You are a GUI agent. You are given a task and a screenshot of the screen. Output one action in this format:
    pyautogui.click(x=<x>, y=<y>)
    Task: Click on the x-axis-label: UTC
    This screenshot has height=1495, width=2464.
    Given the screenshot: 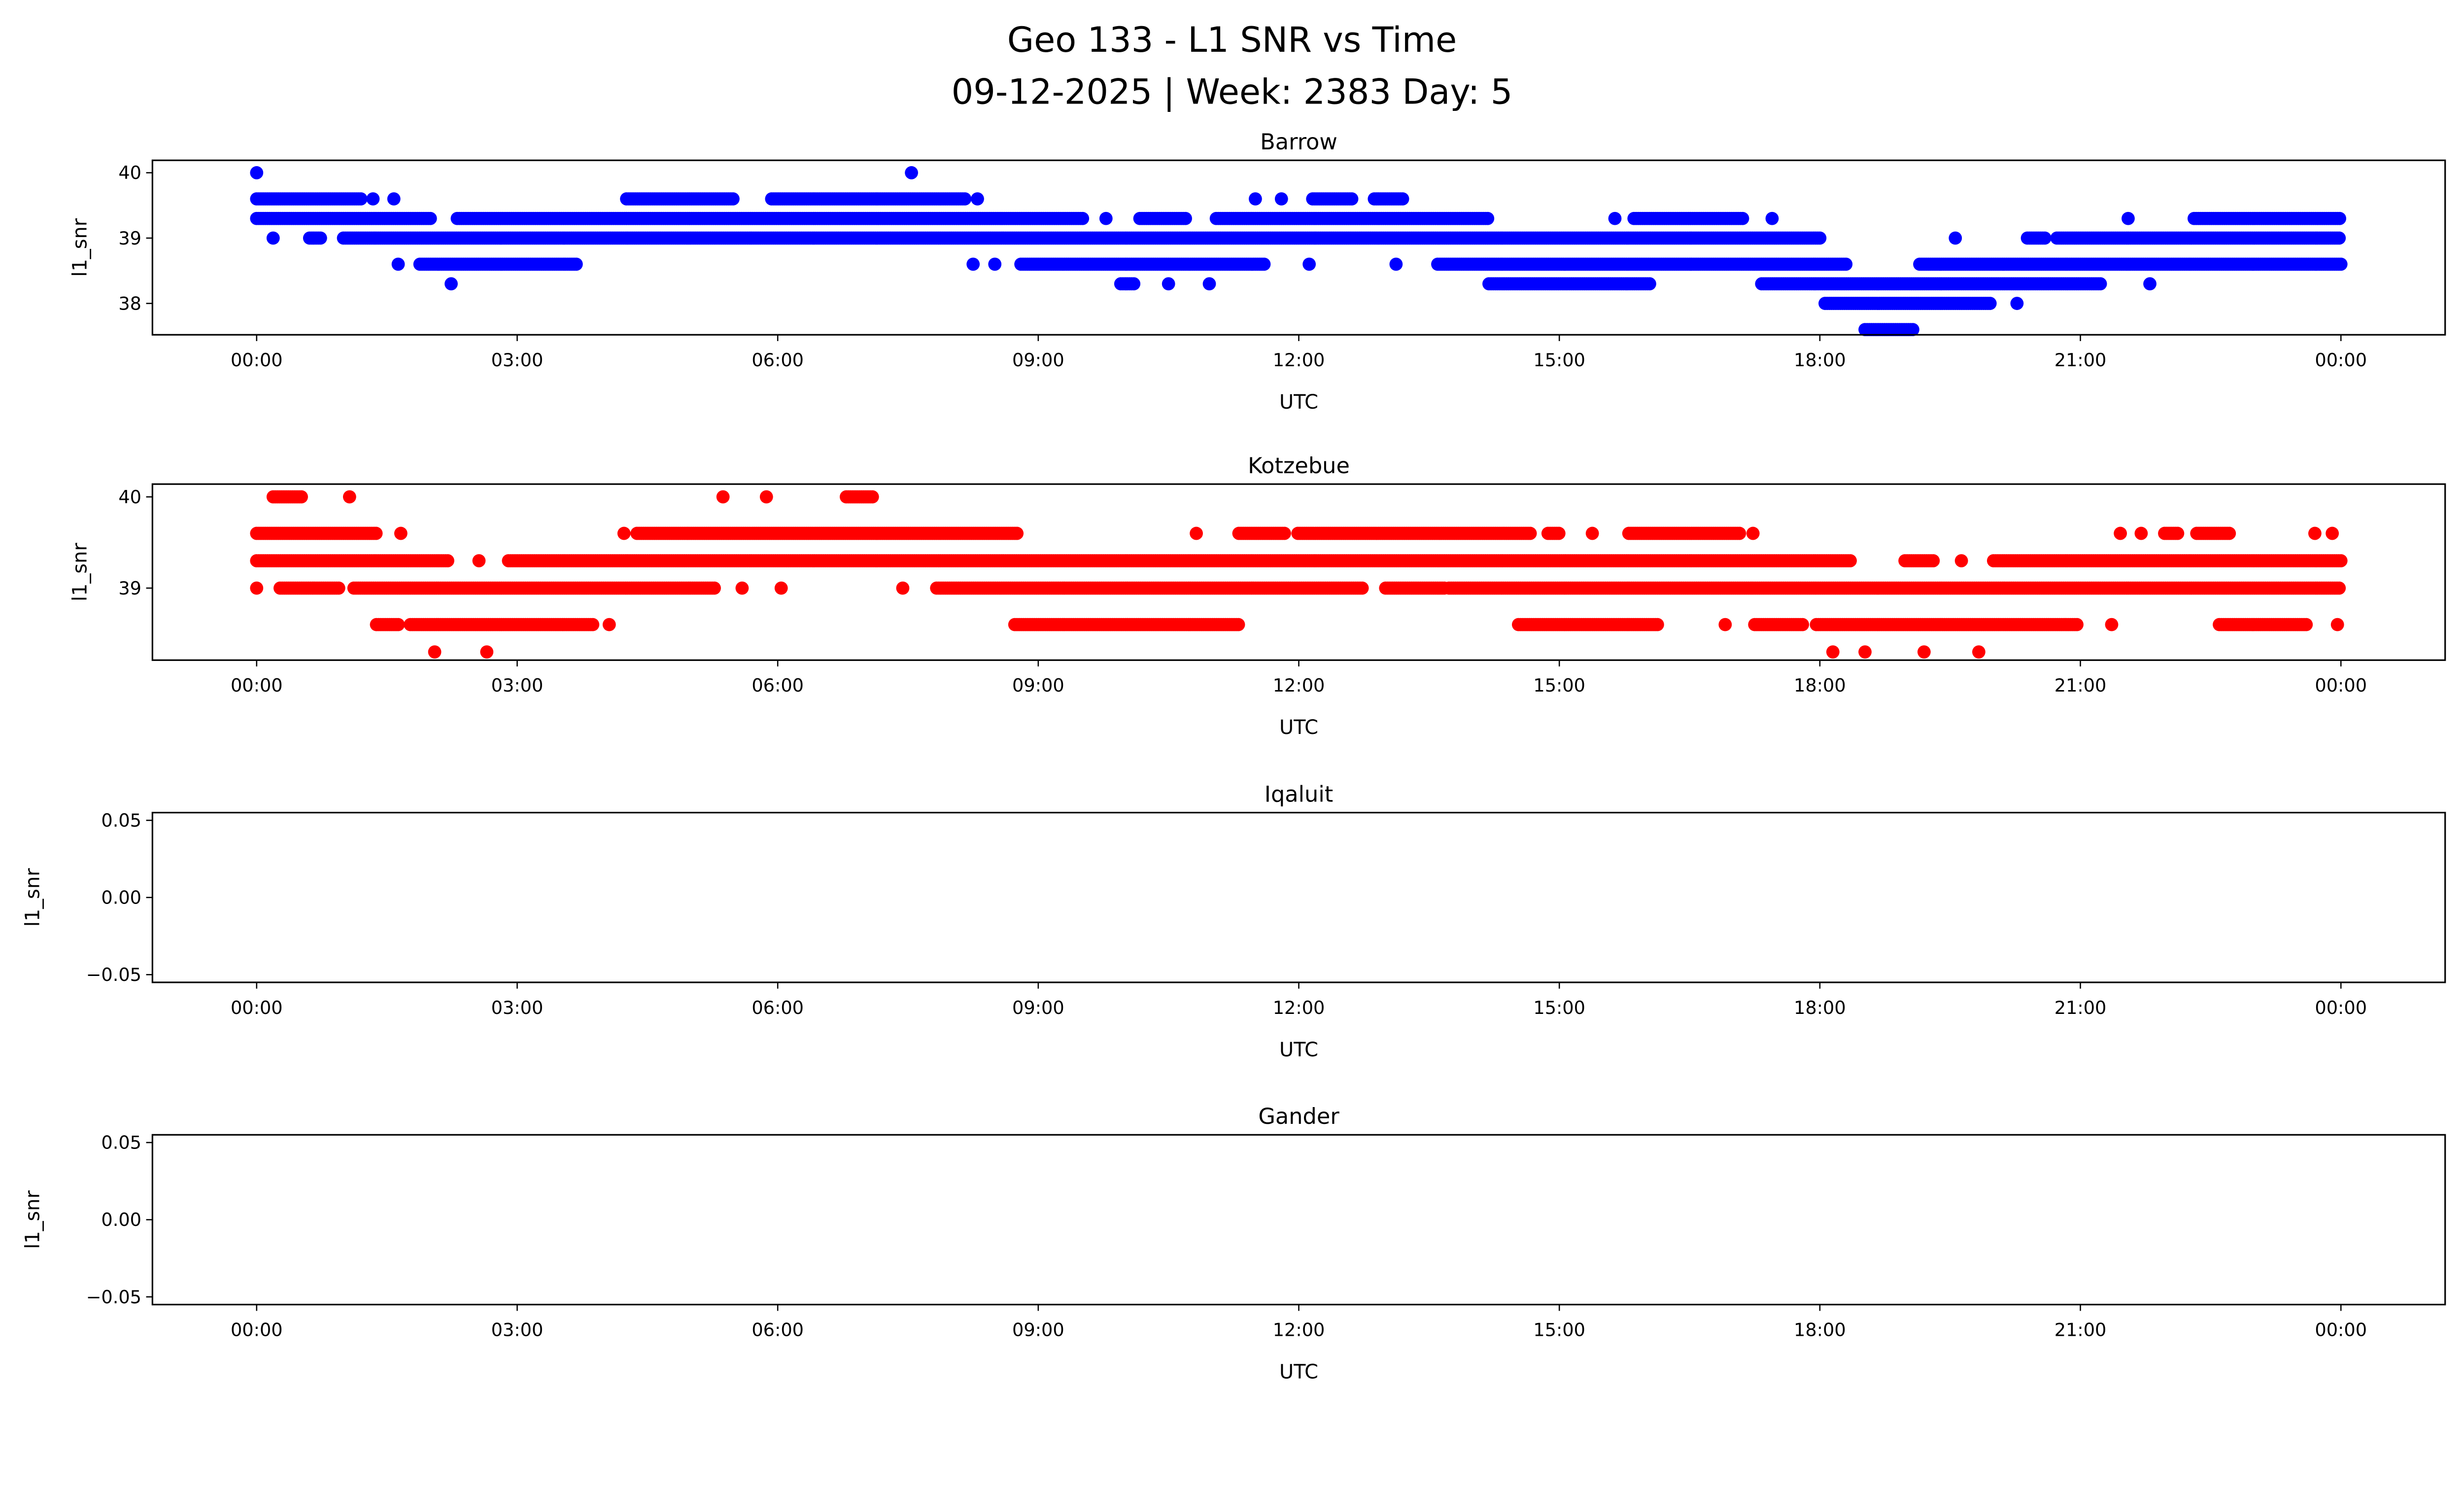 What is the action you would take?
    pyautogui.click(x=1298, y=402)
    